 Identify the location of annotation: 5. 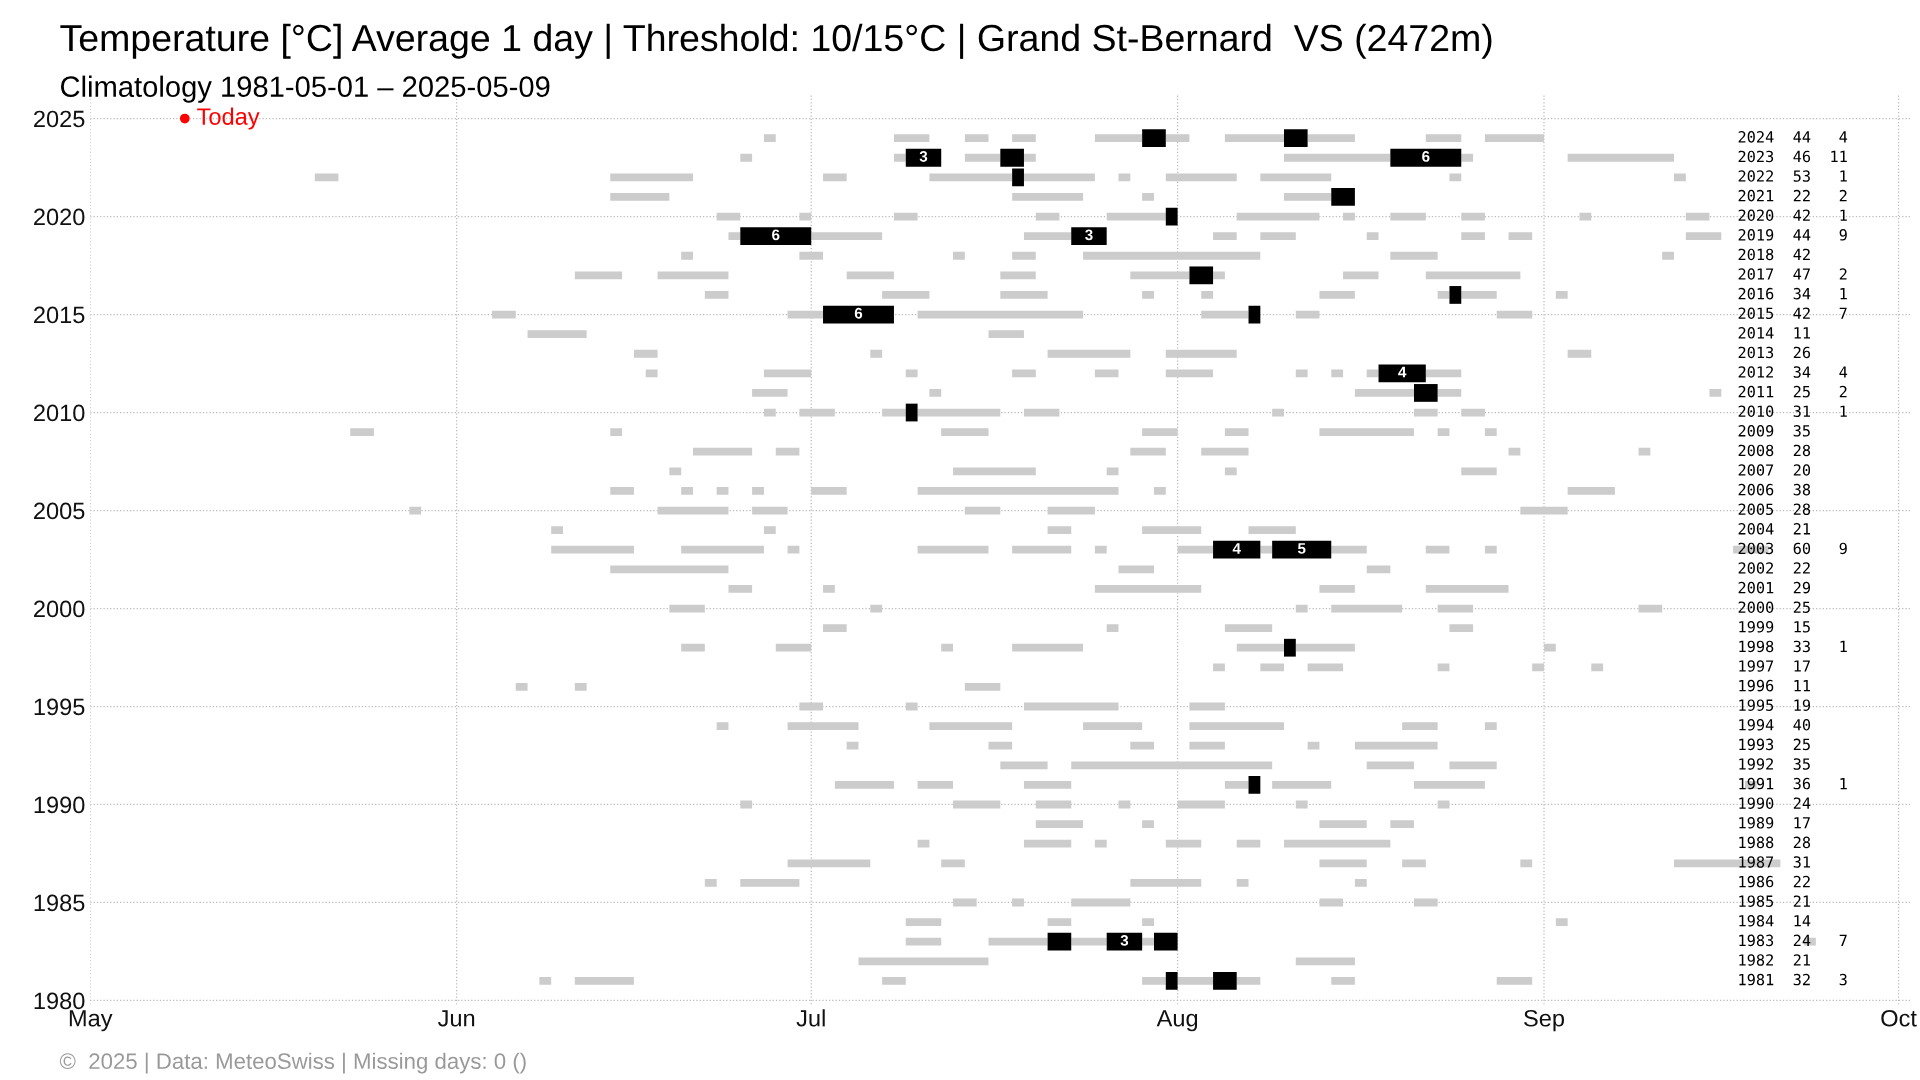
(1301, 548).